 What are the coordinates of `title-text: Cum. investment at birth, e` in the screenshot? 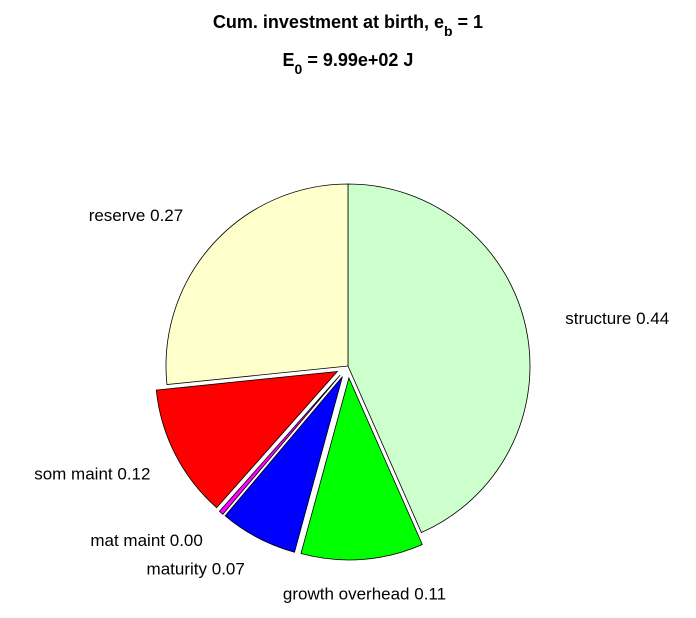 It's located at (328, 22).